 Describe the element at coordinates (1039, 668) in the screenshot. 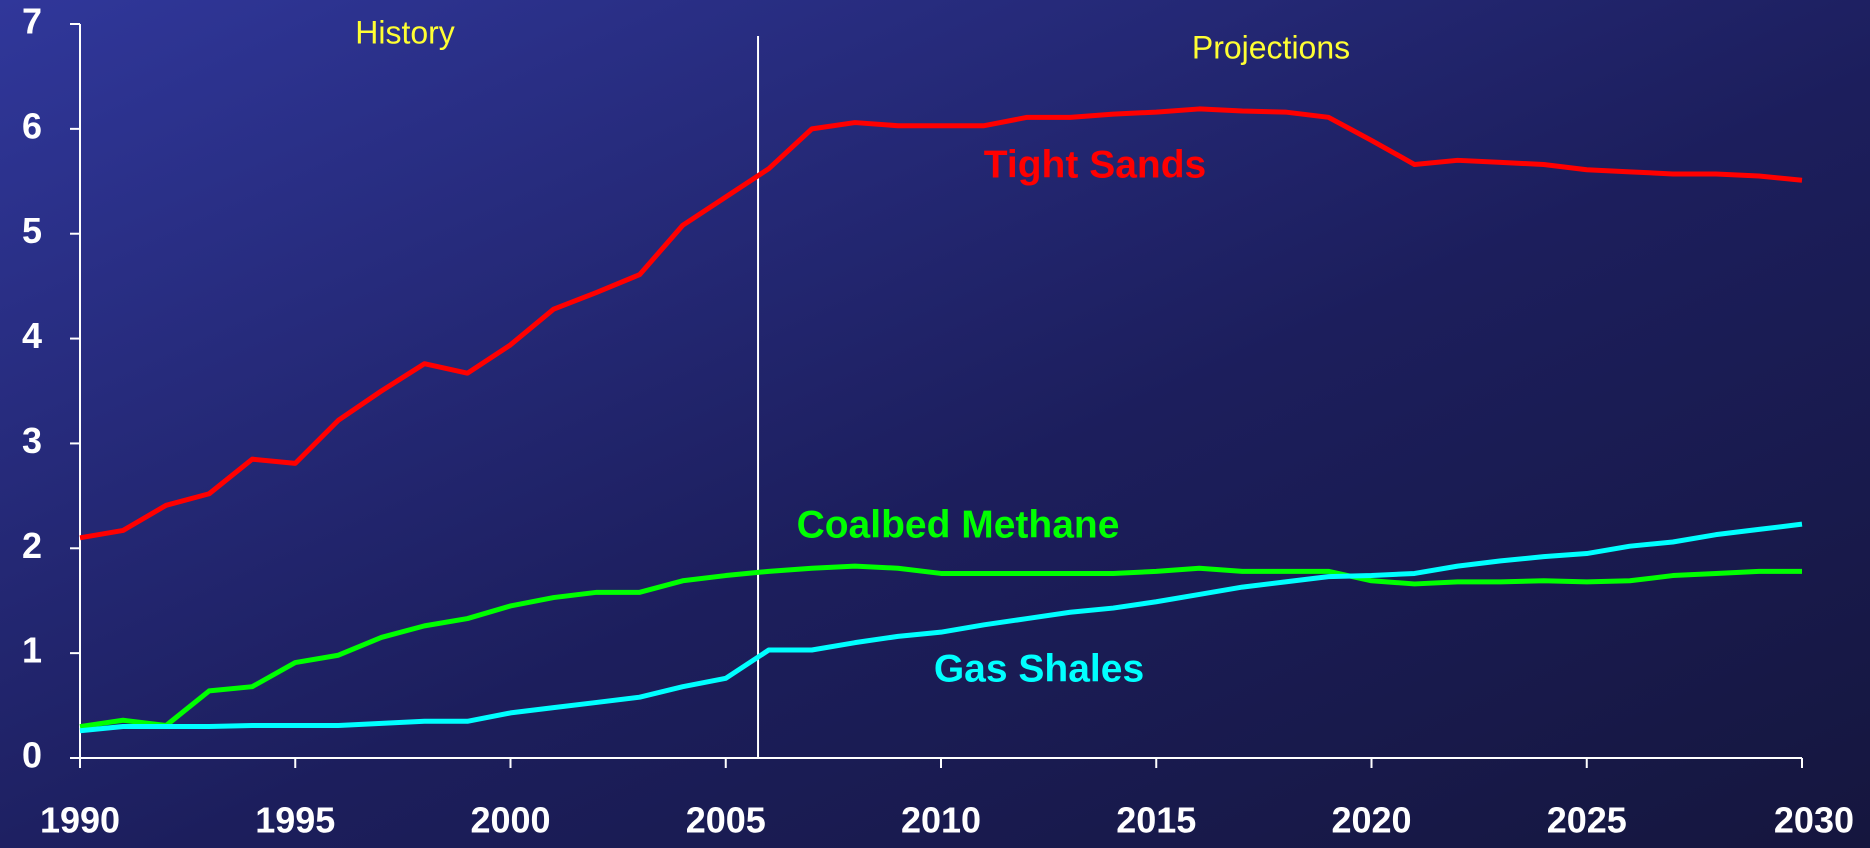

I see `series-label: Gas Shales` at that location.